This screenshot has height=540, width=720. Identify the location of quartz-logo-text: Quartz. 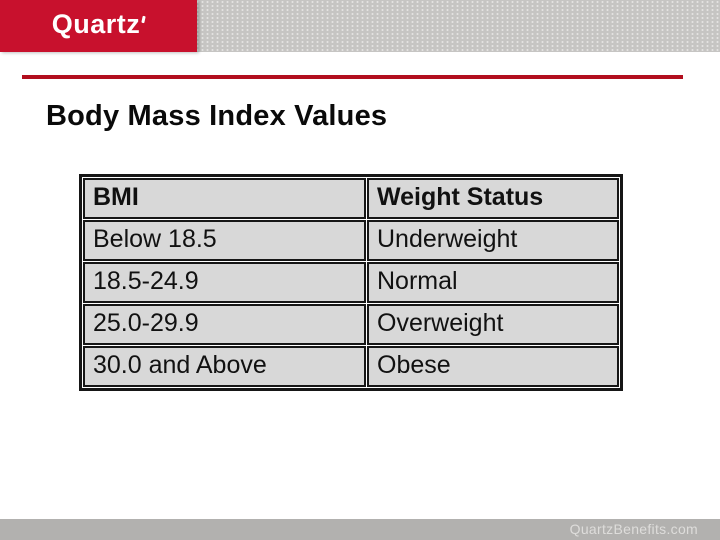
(96, 23).